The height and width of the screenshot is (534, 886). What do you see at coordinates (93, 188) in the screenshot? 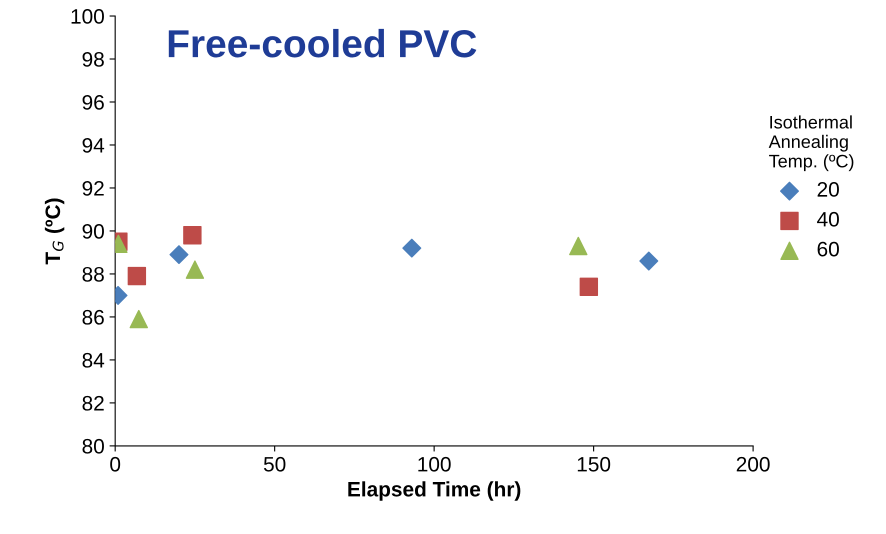
I see `y-tick-label: 92` at bounding box center [93, 188].